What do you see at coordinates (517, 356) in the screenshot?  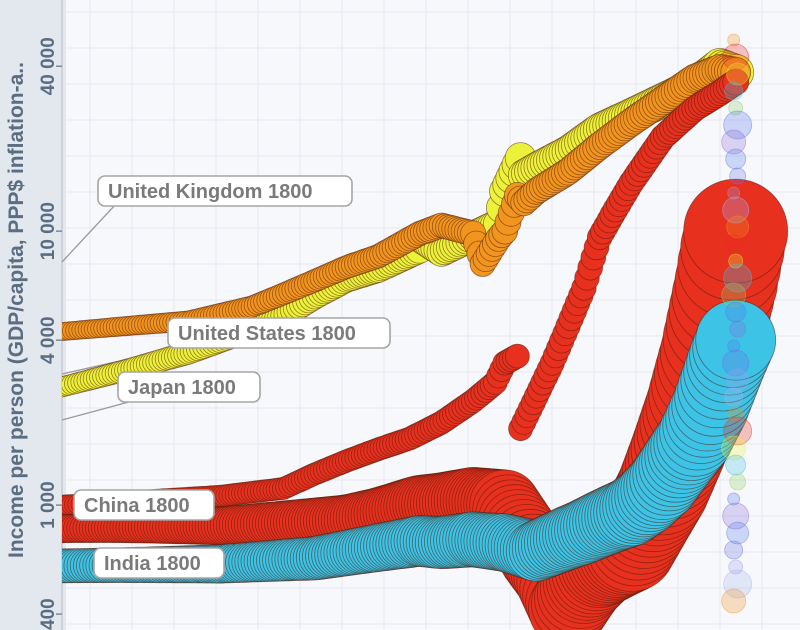 I see `bubble-japan` at bounding box center [517, 356].